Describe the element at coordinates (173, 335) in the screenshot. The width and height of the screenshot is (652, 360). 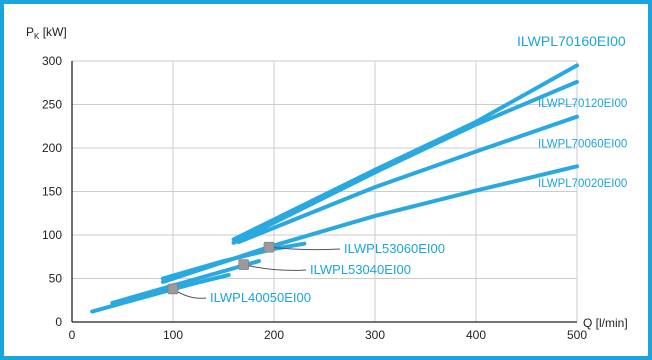
I see `x-tick-label: 100` at that location.